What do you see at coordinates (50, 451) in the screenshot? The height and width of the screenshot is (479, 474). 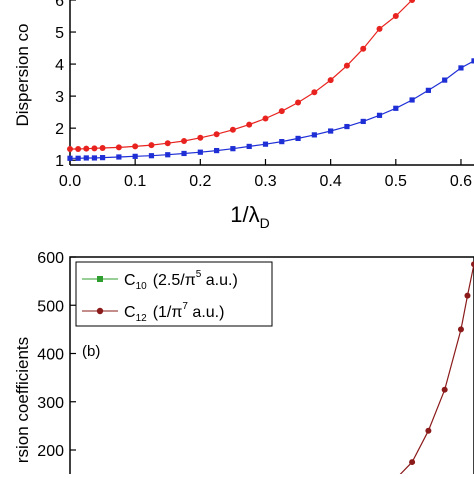 I see `panel-b-y-tick-label: 200` at bounding box center [50, 451].